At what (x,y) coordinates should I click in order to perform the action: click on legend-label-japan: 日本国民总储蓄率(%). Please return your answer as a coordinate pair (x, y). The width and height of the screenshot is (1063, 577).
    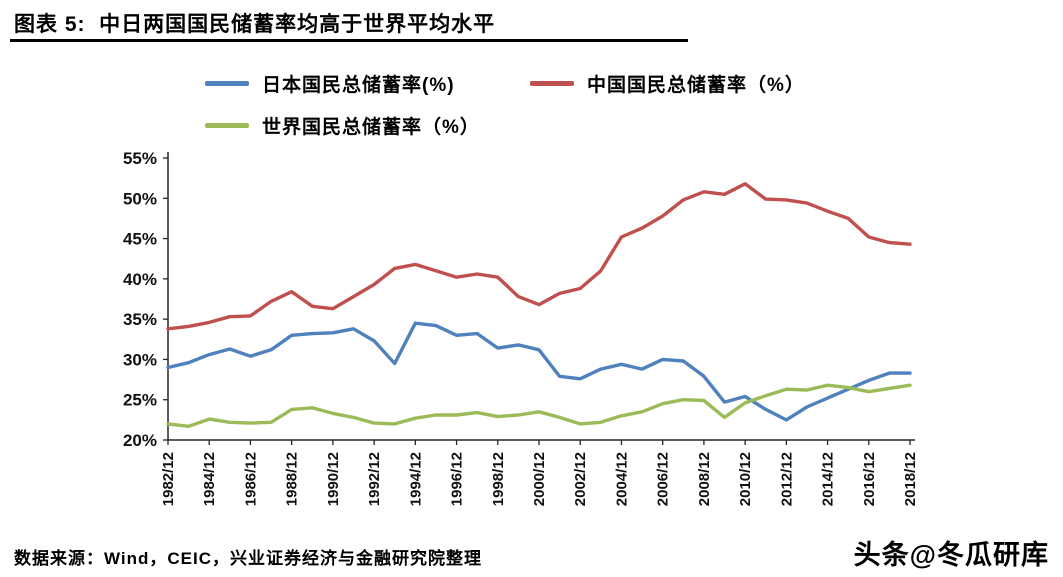
    Looking at the image, I should click on (358, 85).